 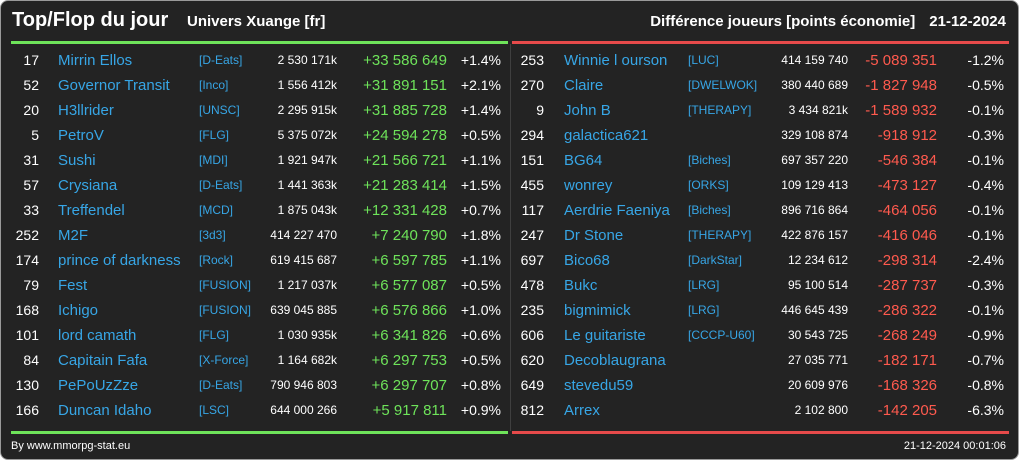 What do you see at coordinates (532, 185) in the screenshot?
I see `player-rank: 455` at bounding box center [532, 185].